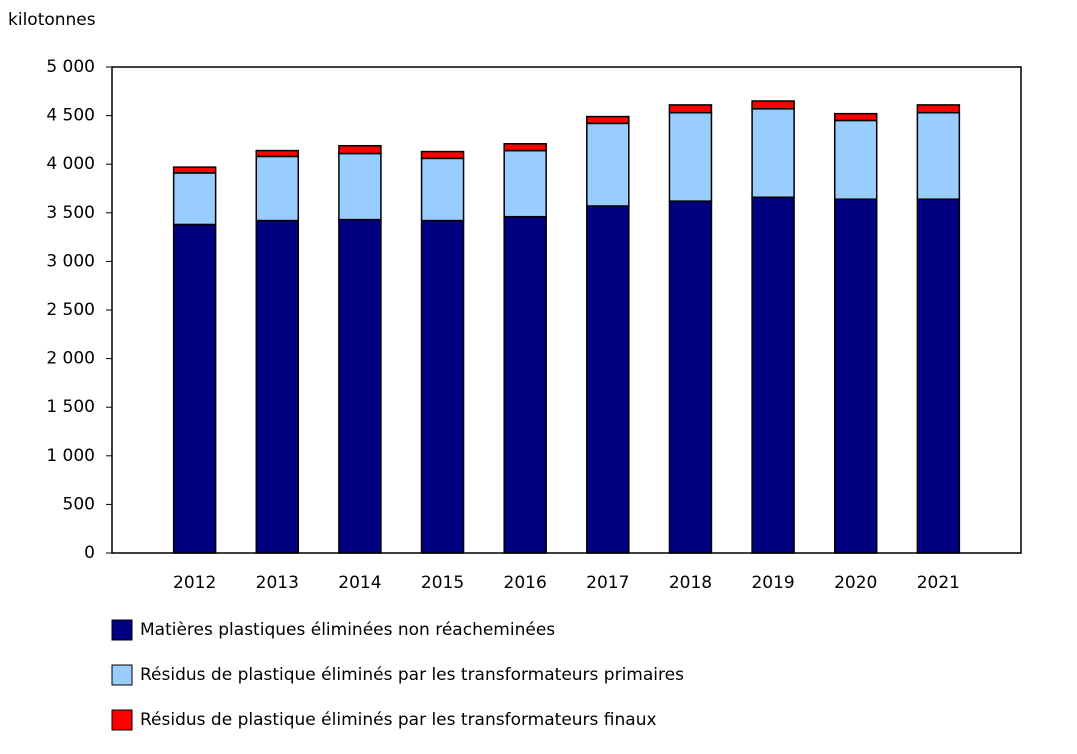  What do you see at coordinates (79, 504) in the screenshot?
I see `y-tick-label: 500` at bounding box center [79, 504].